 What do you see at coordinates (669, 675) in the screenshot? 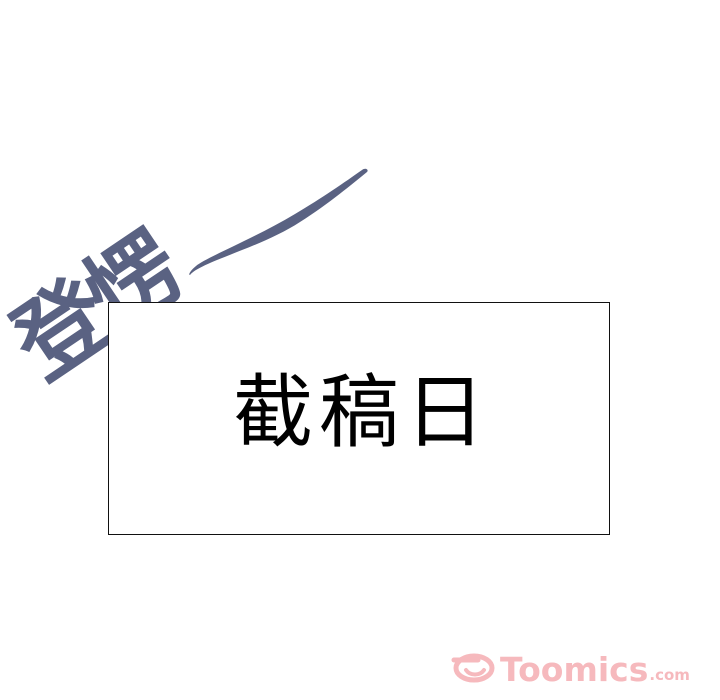
I see `watermark-suffix: .com` at bounding box center [669, 675].